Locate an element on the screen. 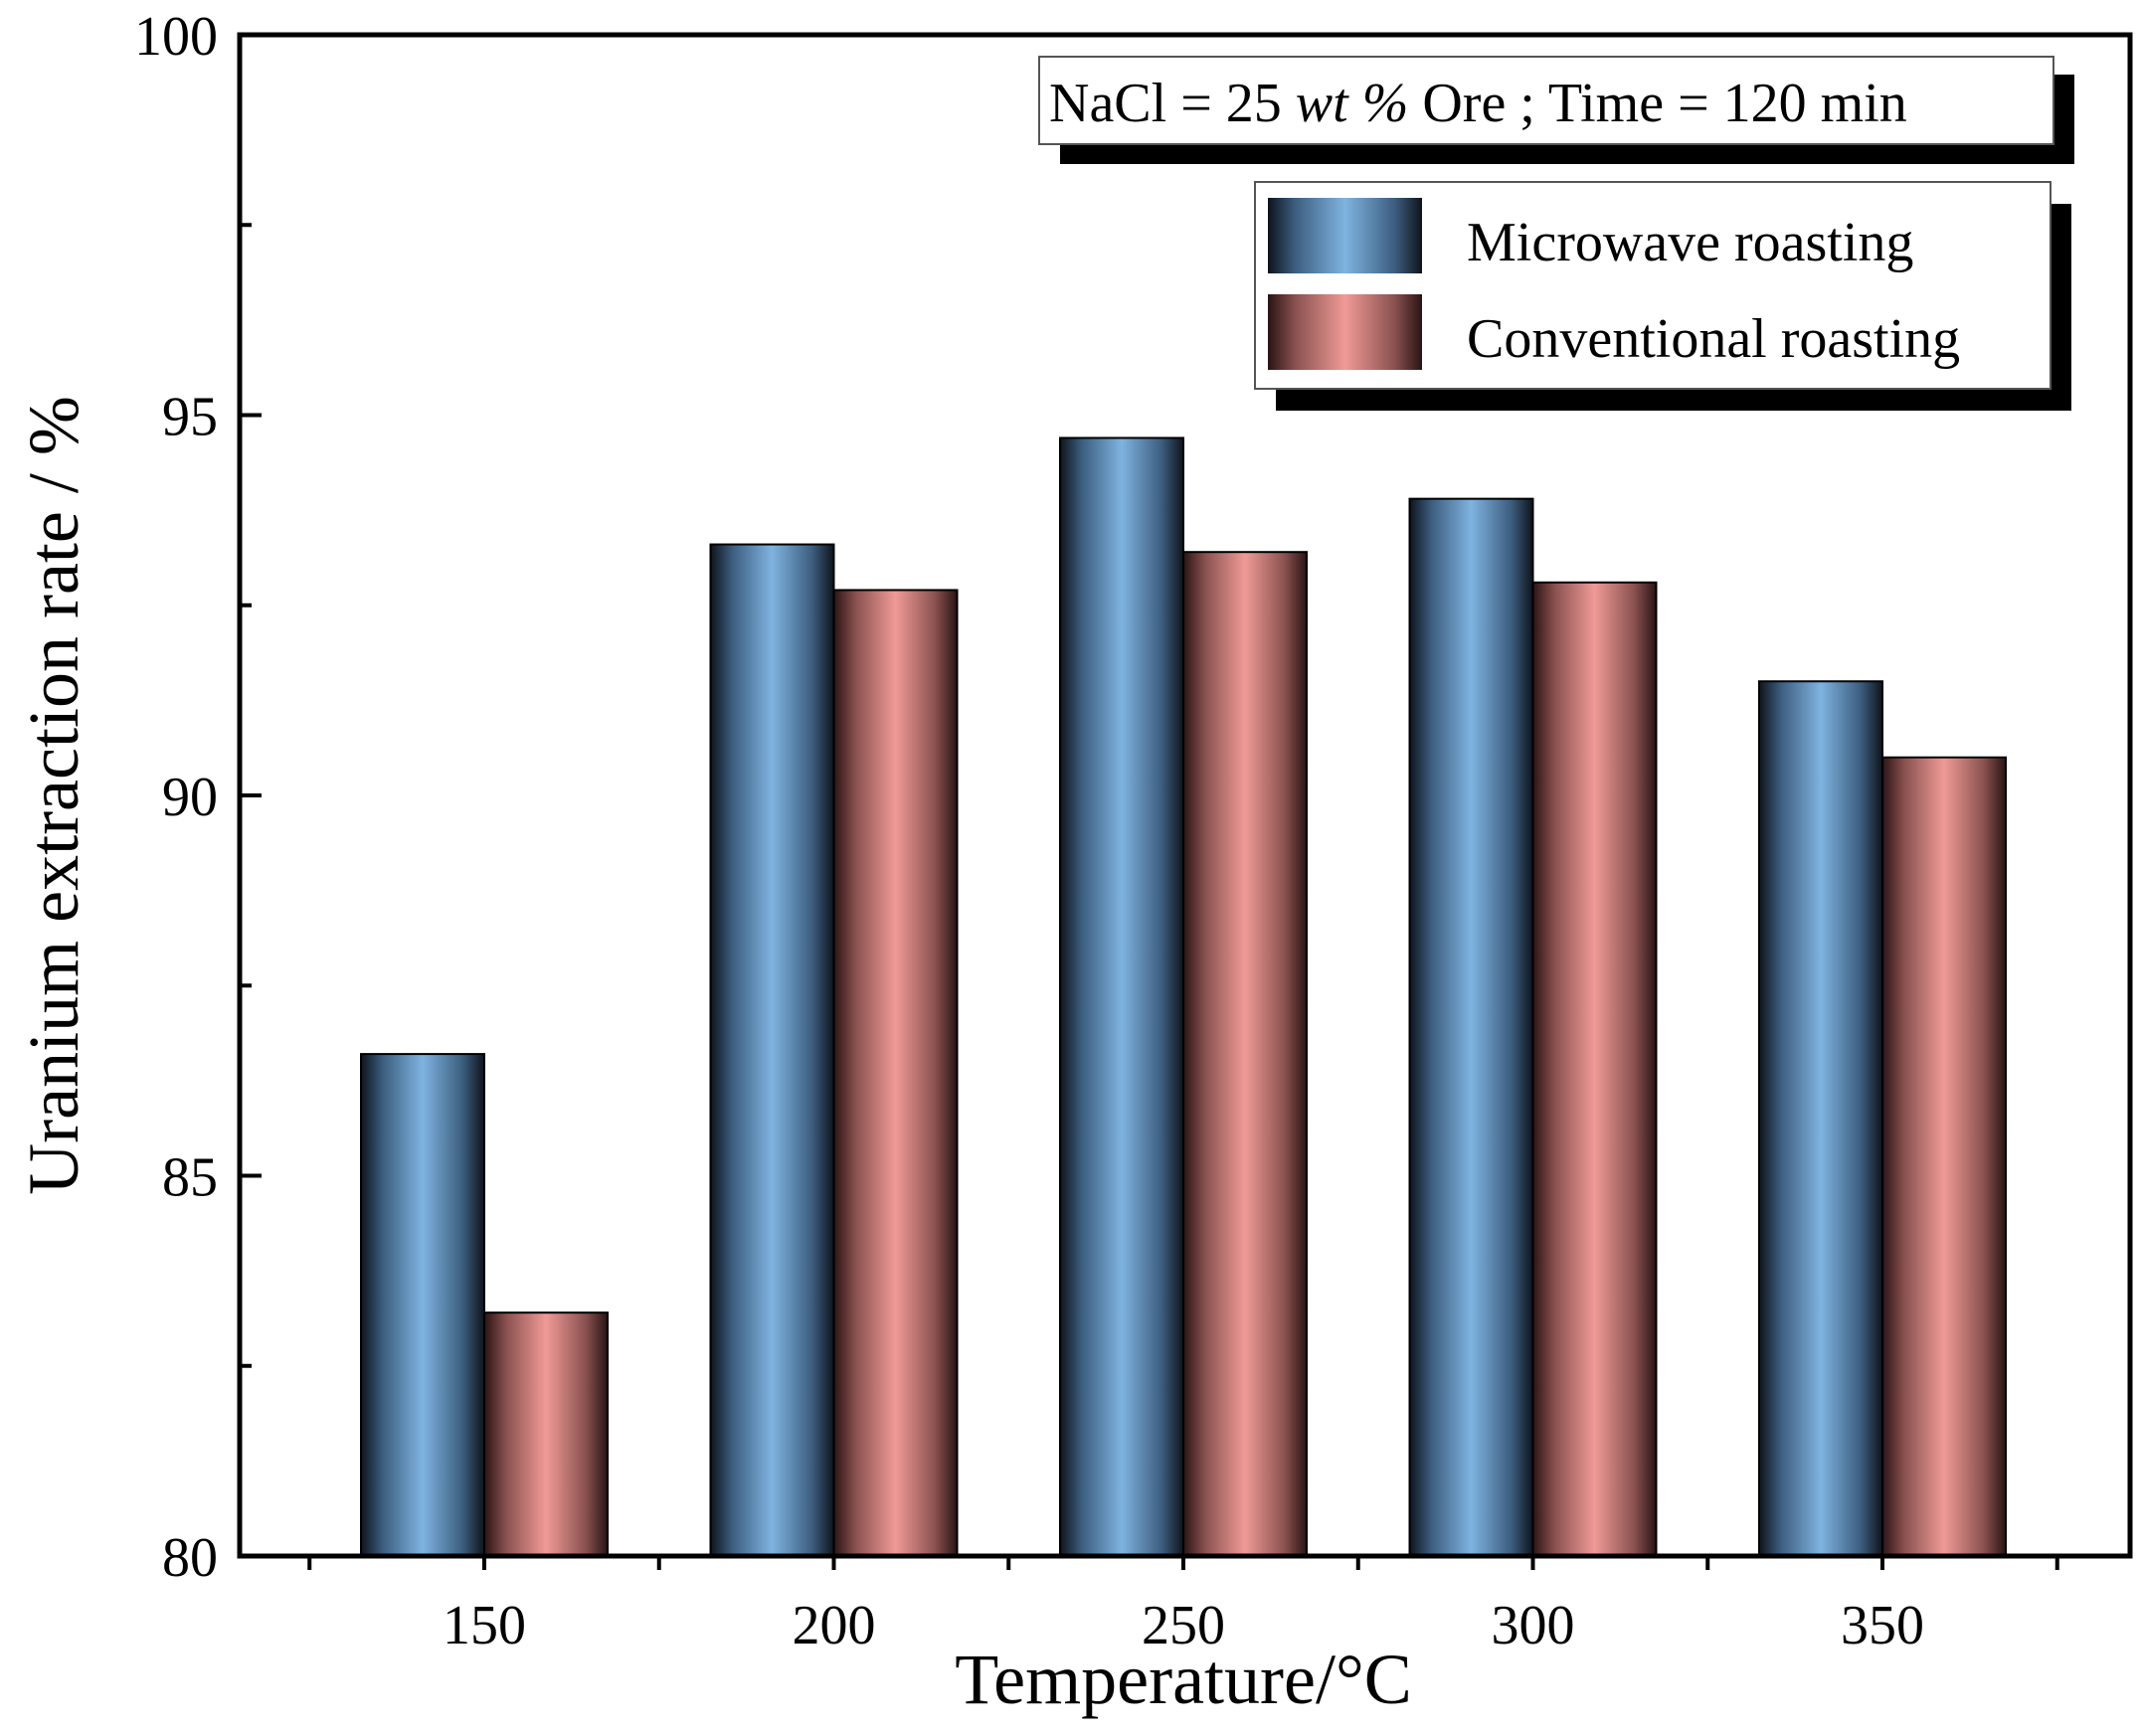 The height and width of the screenshot is (1736, 2141). y-tick-label-95: 95 is located at coordinates (190, 417).